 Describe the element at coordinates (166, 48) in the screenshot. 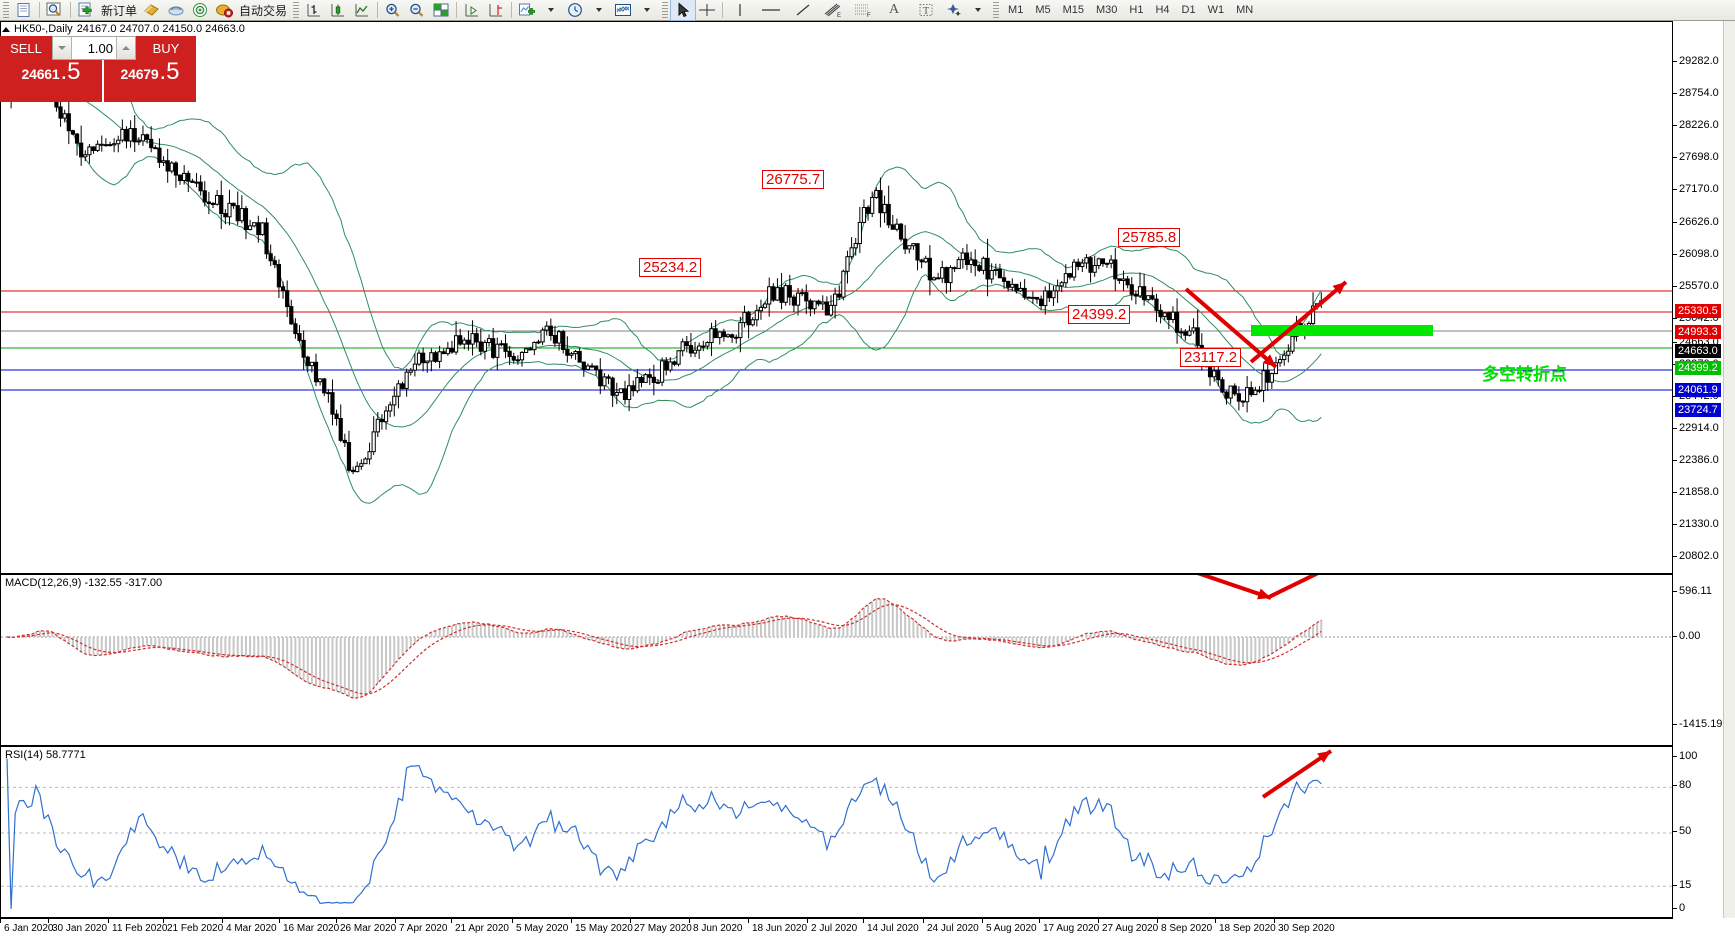

I see `buy-button: BUY` at that location.